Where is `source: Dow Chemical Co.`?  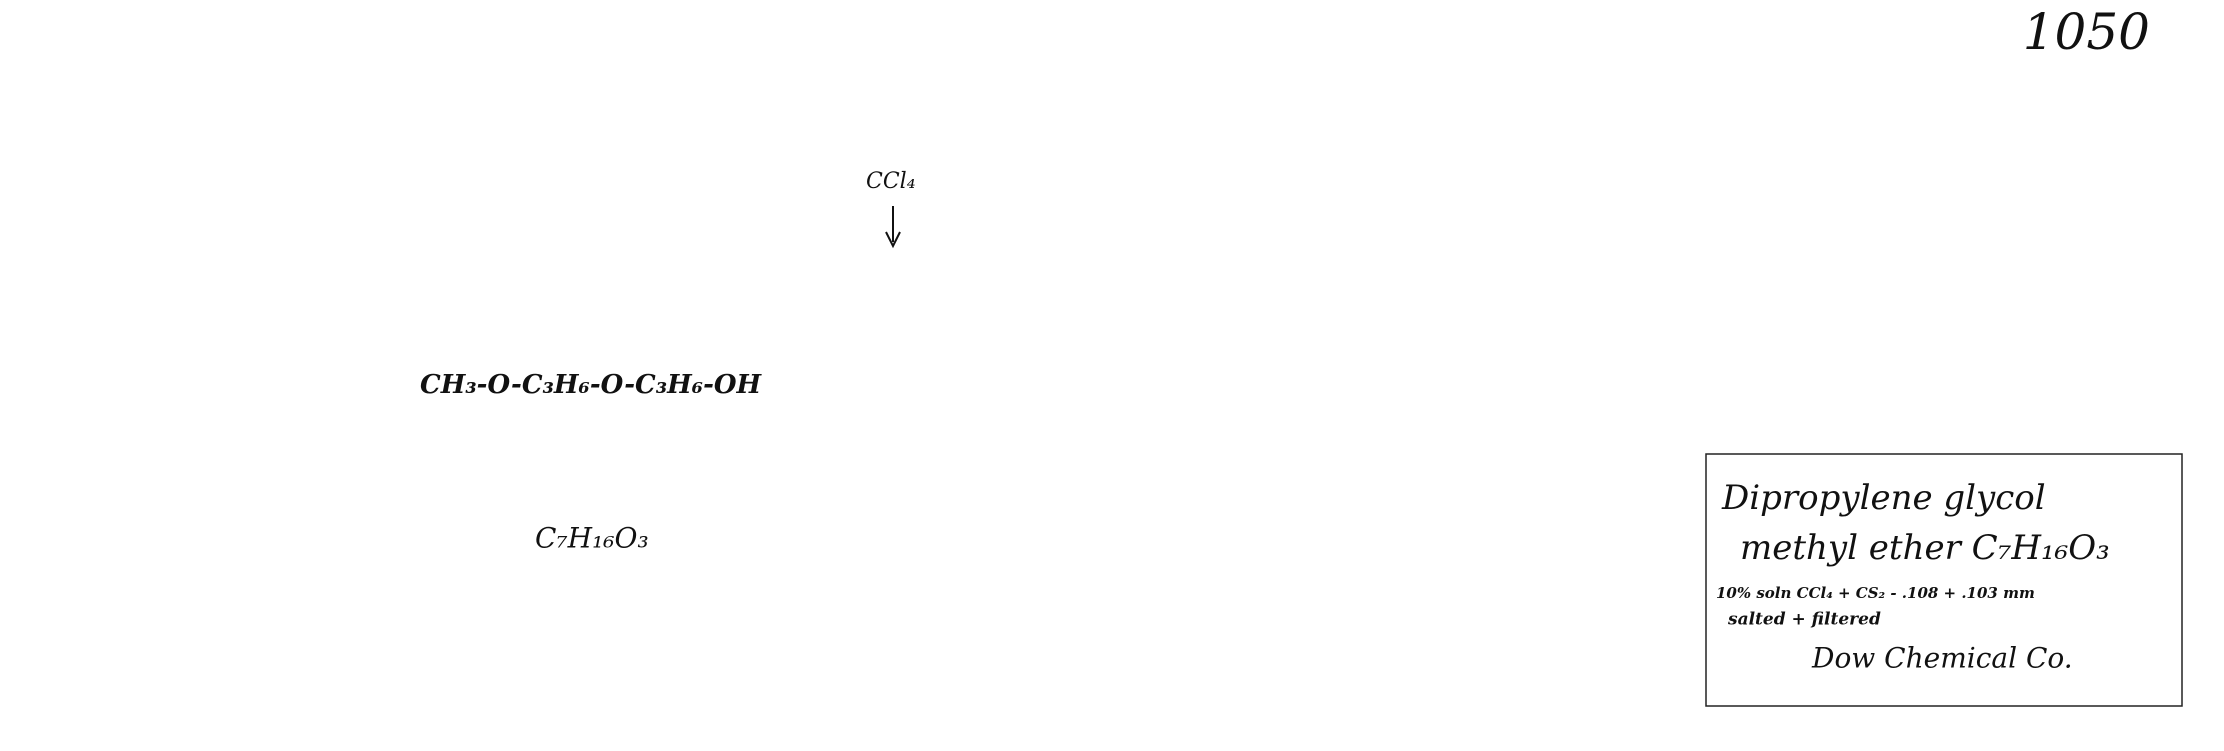
source: Dow Chemical Co. is located at coordinates (1942, 658).